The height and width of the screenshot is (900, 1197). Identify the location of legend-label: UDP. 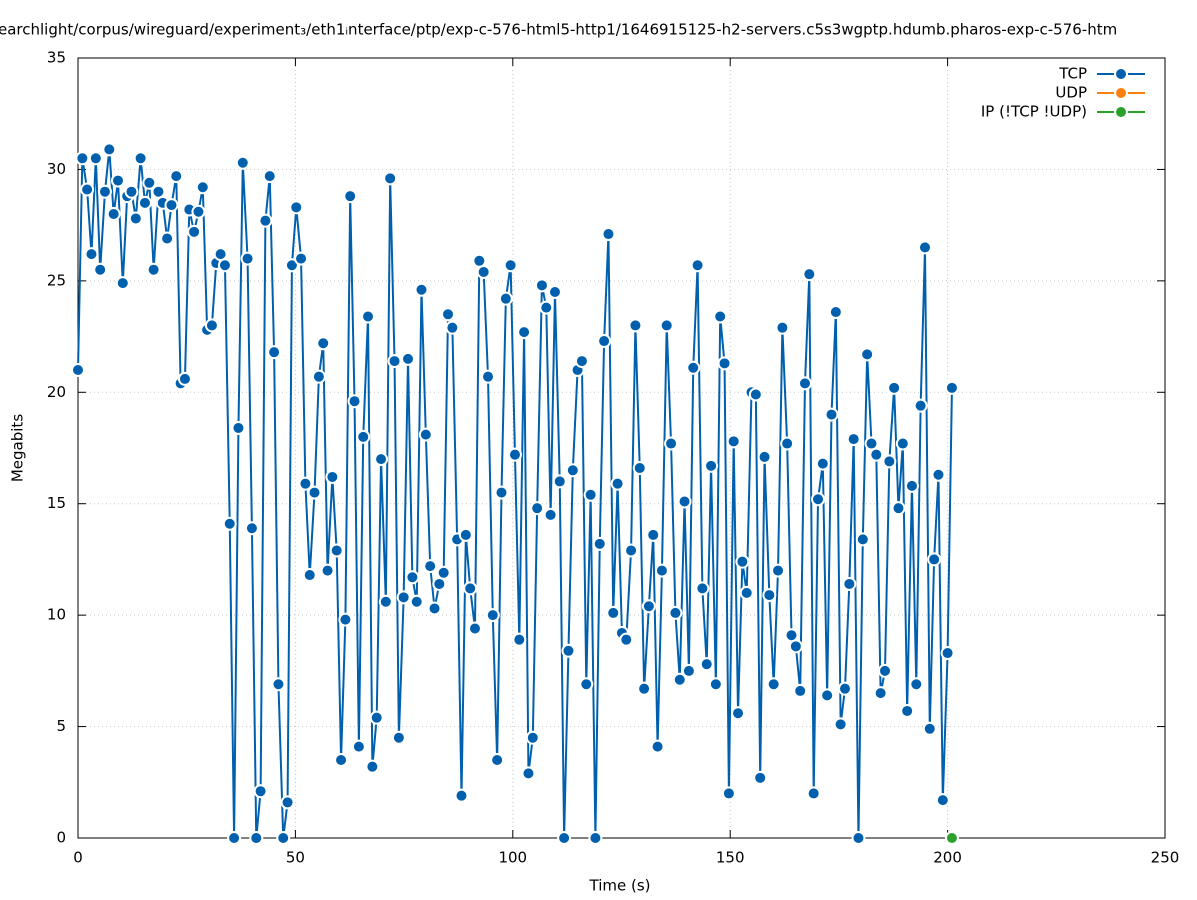
(1071, 93).